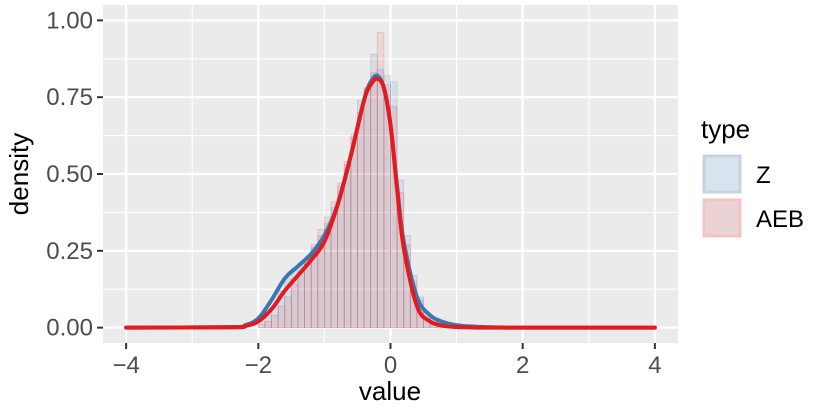 The width and height of the screenshot is (830, 415). Describe the element at coordinates (19, 174) in the screenshot. I see `y-axis-title: density` at that location.